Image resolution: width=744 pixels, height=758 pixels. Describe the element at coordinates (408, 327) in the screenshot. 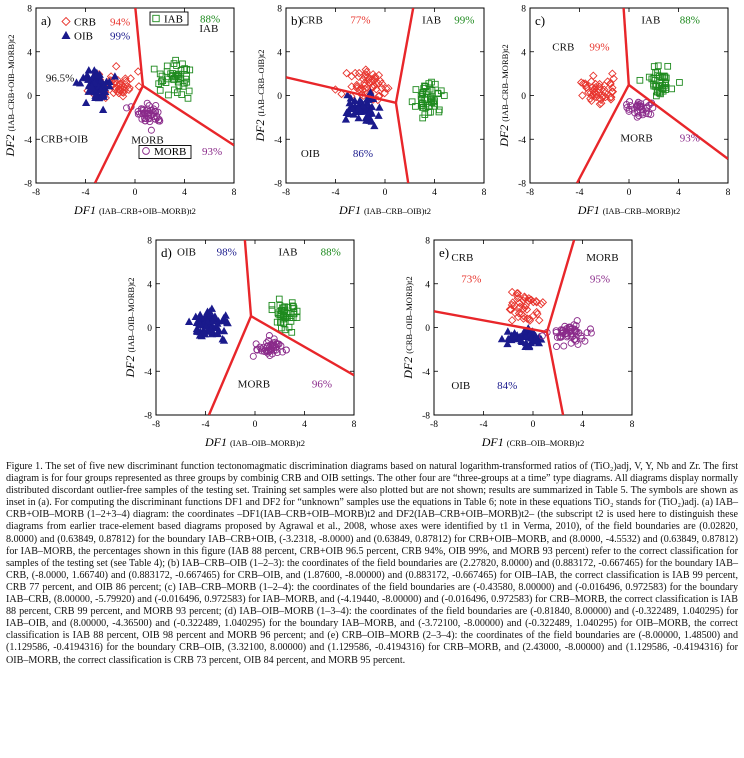

I see `y-axis-label: DF2 (CRB–OIB–MORB)t2` at that location.